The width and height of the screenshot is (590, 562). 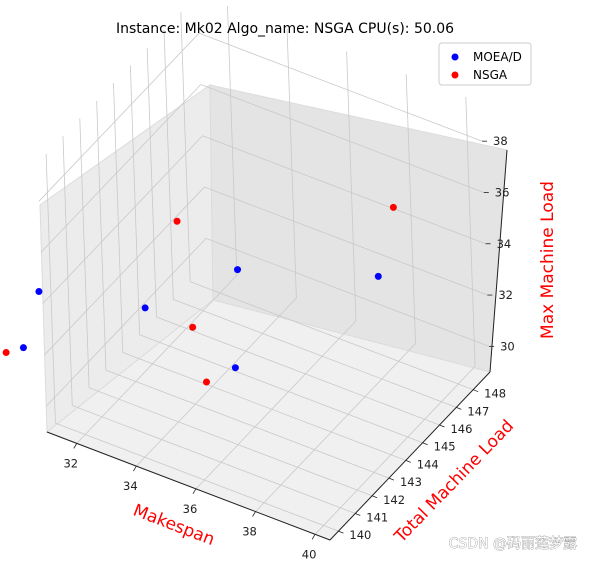 I want to click on legend-label-nsga: NSGA, so click(x=490, y=75).